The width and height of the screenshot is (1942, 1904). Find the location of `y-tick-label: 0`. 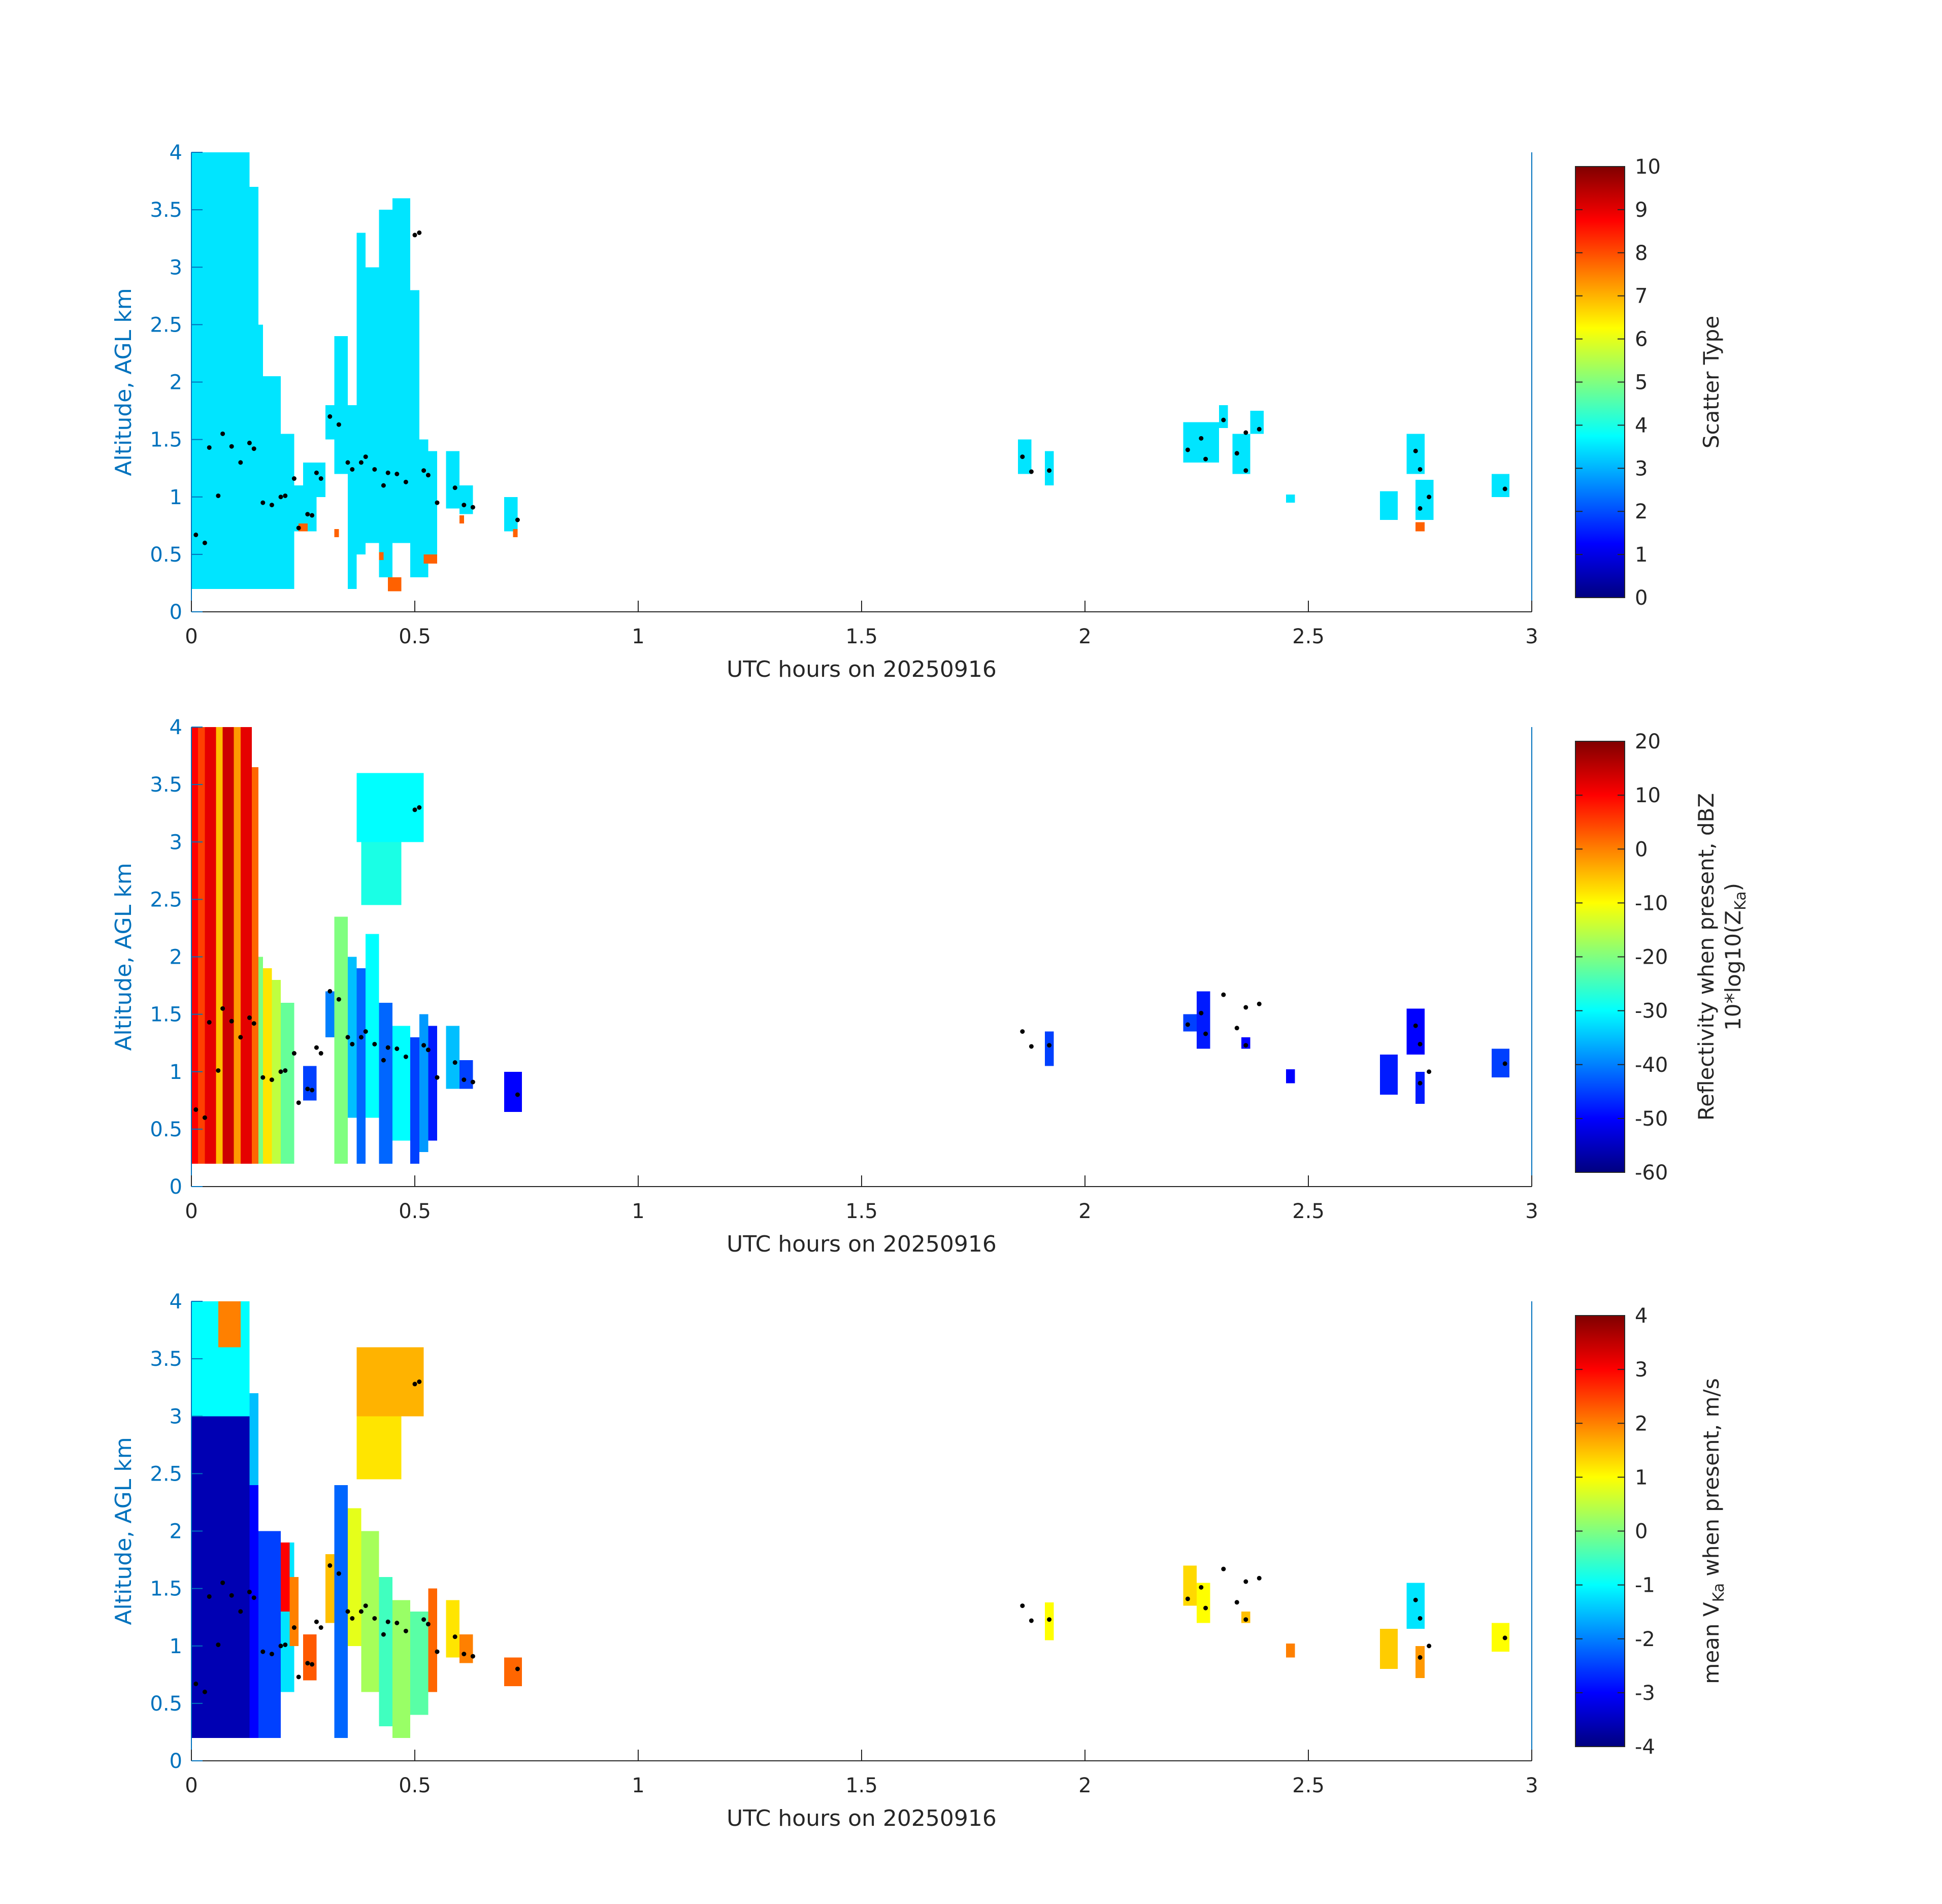

y-tick-label: 0 is located at coordinates (176, 612).